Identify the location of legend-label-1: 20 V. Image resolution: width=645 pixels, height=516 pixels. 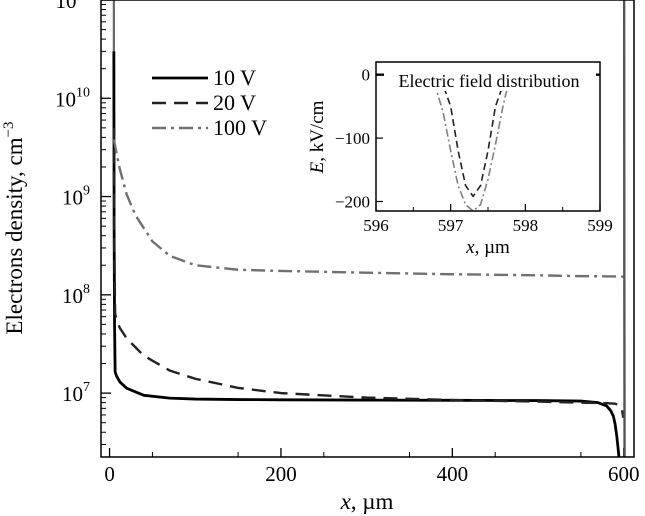
(234, 102).